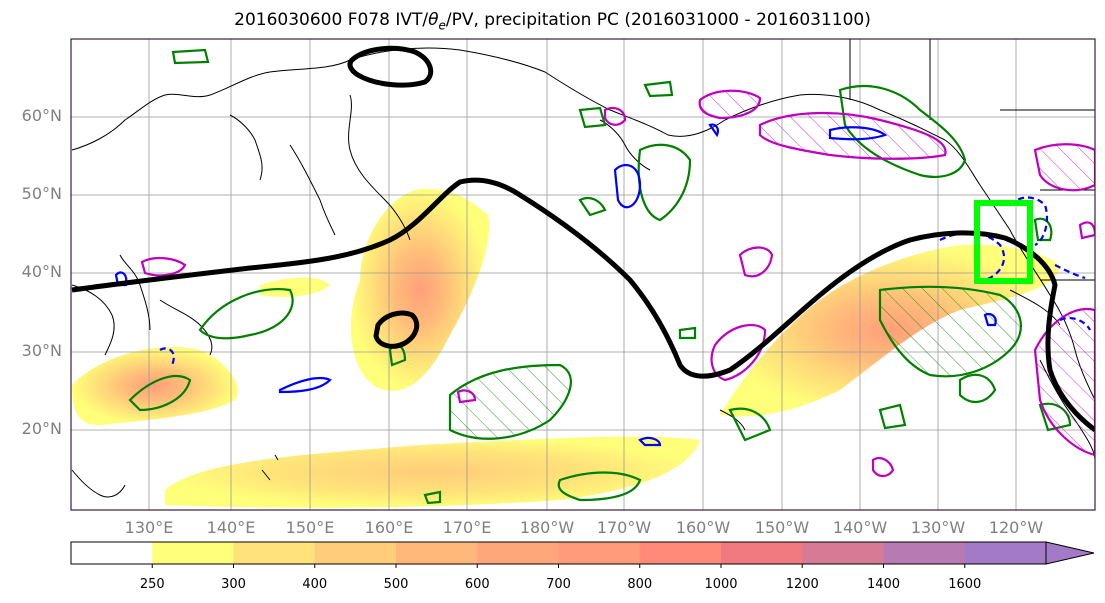 The height and width of the screenshot is (603, 1105). What do you see at coordinates (802, 584) in the screenshot?
I see `colorbar-tick-label: 1200` at bounding box center [802, 584].